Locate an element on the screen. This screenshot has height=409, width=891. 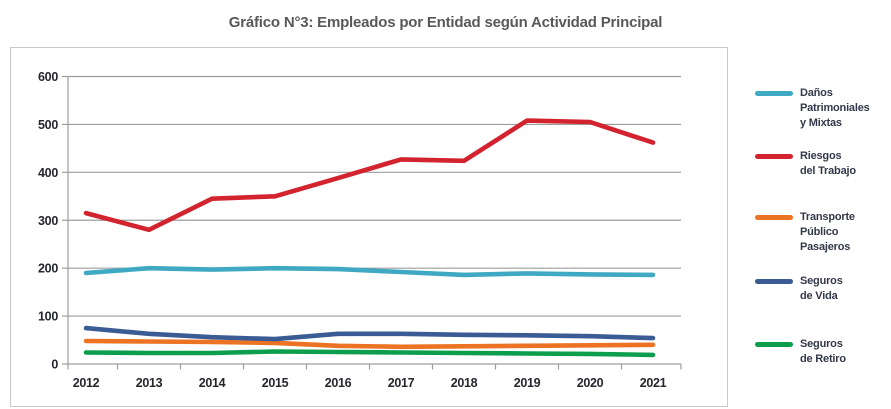
x-axis-tick-label: 2016 is located at coordinates (338, 383).